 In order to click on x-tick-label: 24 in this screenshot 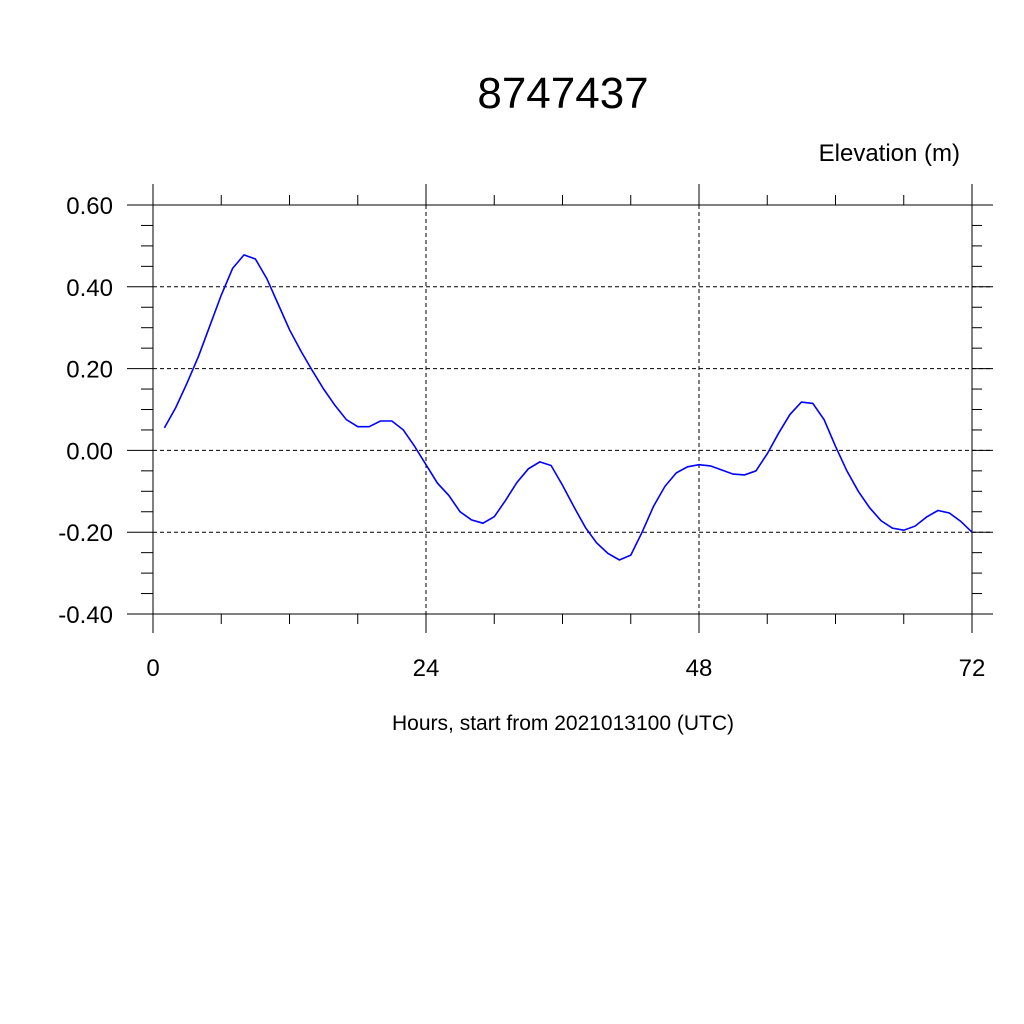, I will do `click(426, 668)`.